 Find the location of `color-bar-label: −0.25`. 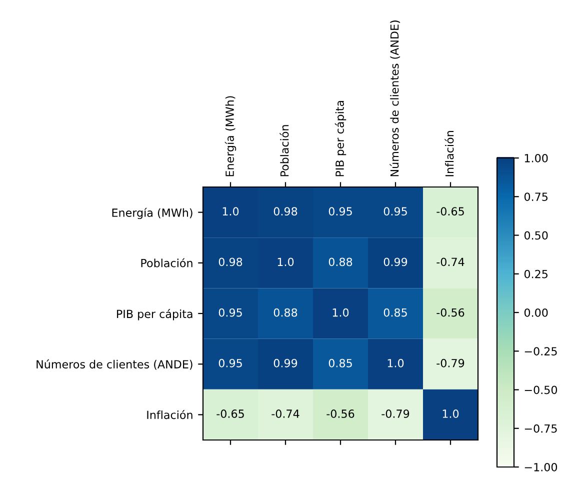

color-bar-label: −0.25 is located at coordinates (540, 351).